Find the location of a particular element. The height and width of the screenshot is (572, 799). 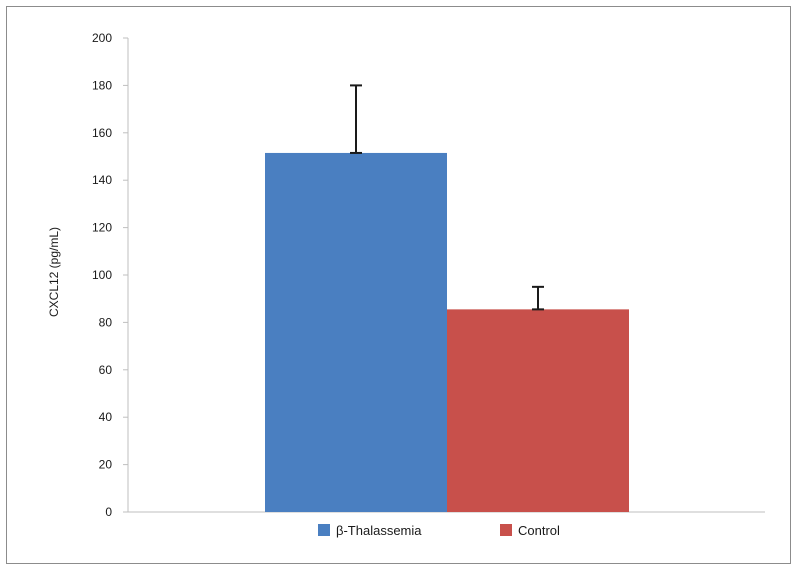

bar-thalassemia is located at coordinates (356, 332).